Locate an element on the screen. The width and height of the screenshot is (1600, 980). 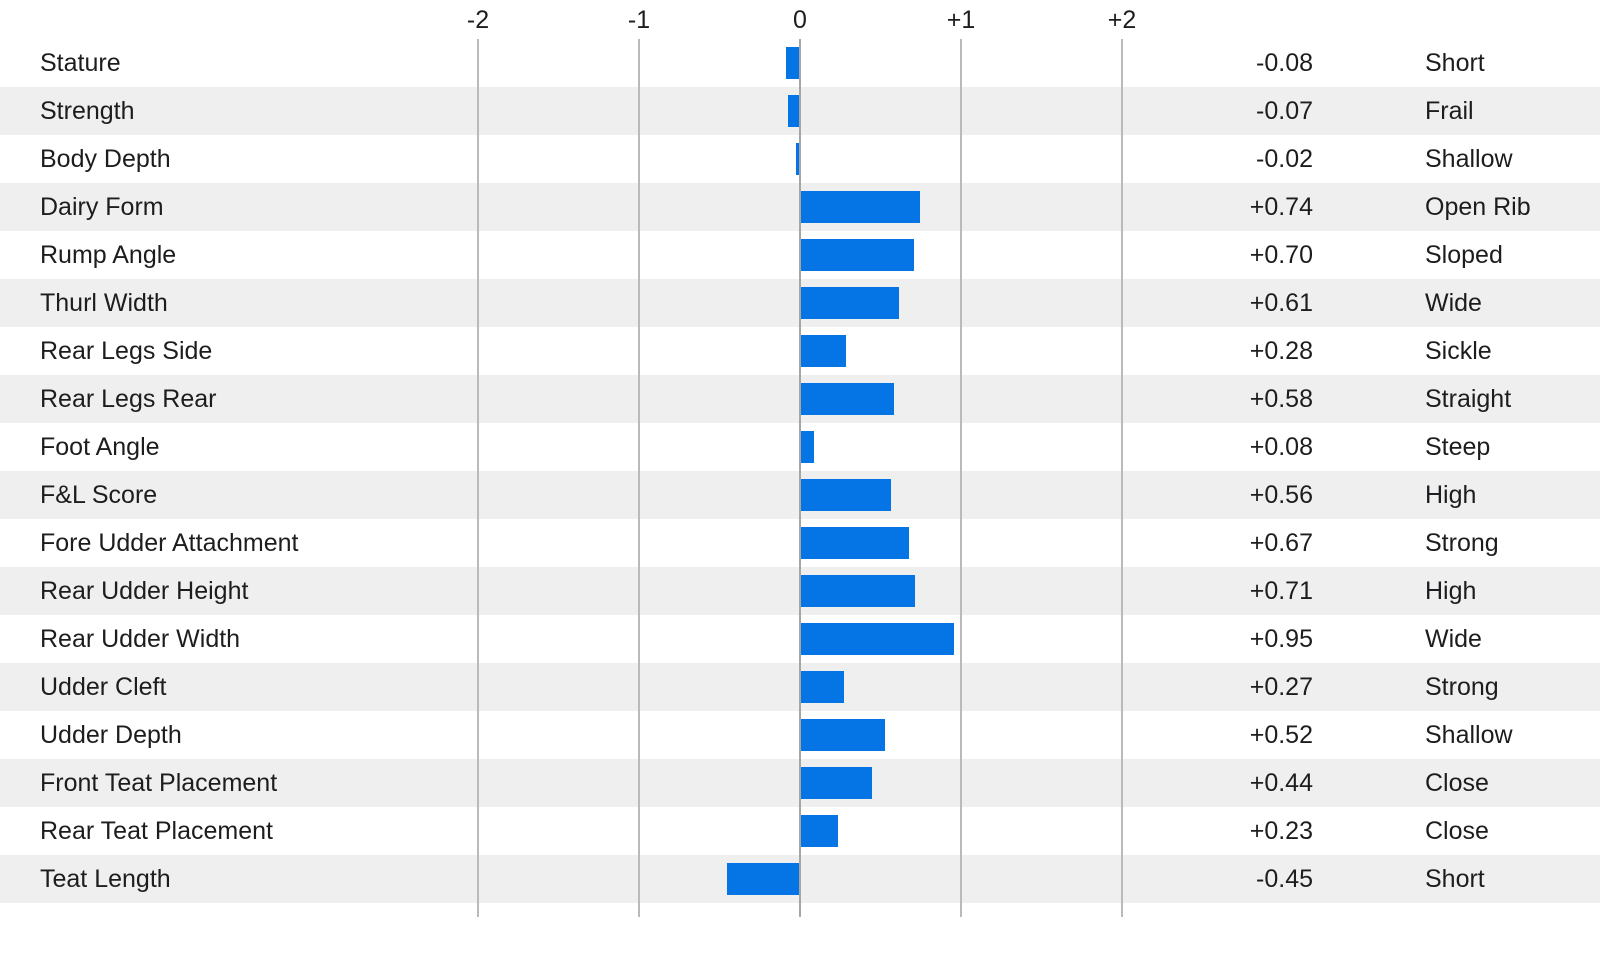
trait-row: Foot Angle +0.08 Steep is located at coordinates (800, 447).